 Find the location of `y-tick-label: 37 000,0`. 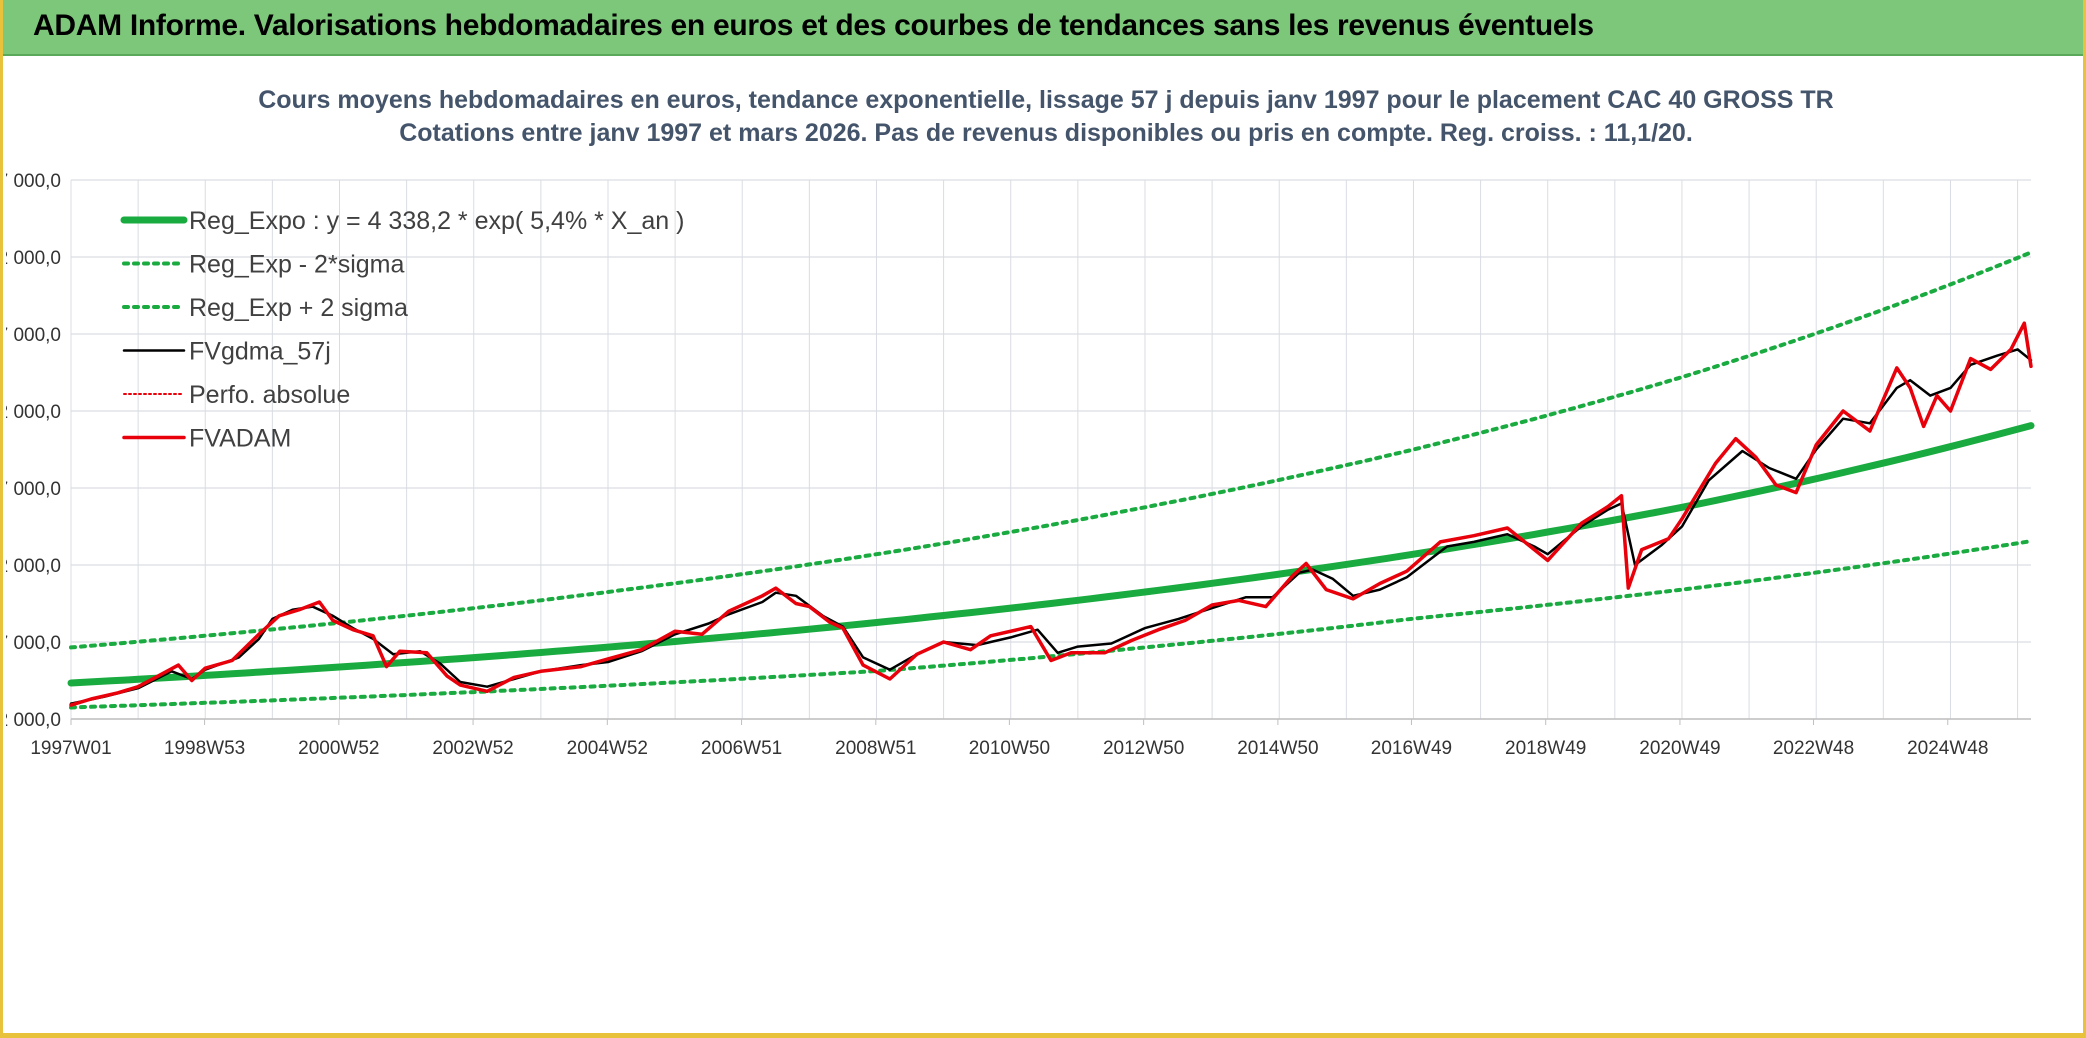

y-tick-label: 37 000,0 is located at coordinates (33, 181).